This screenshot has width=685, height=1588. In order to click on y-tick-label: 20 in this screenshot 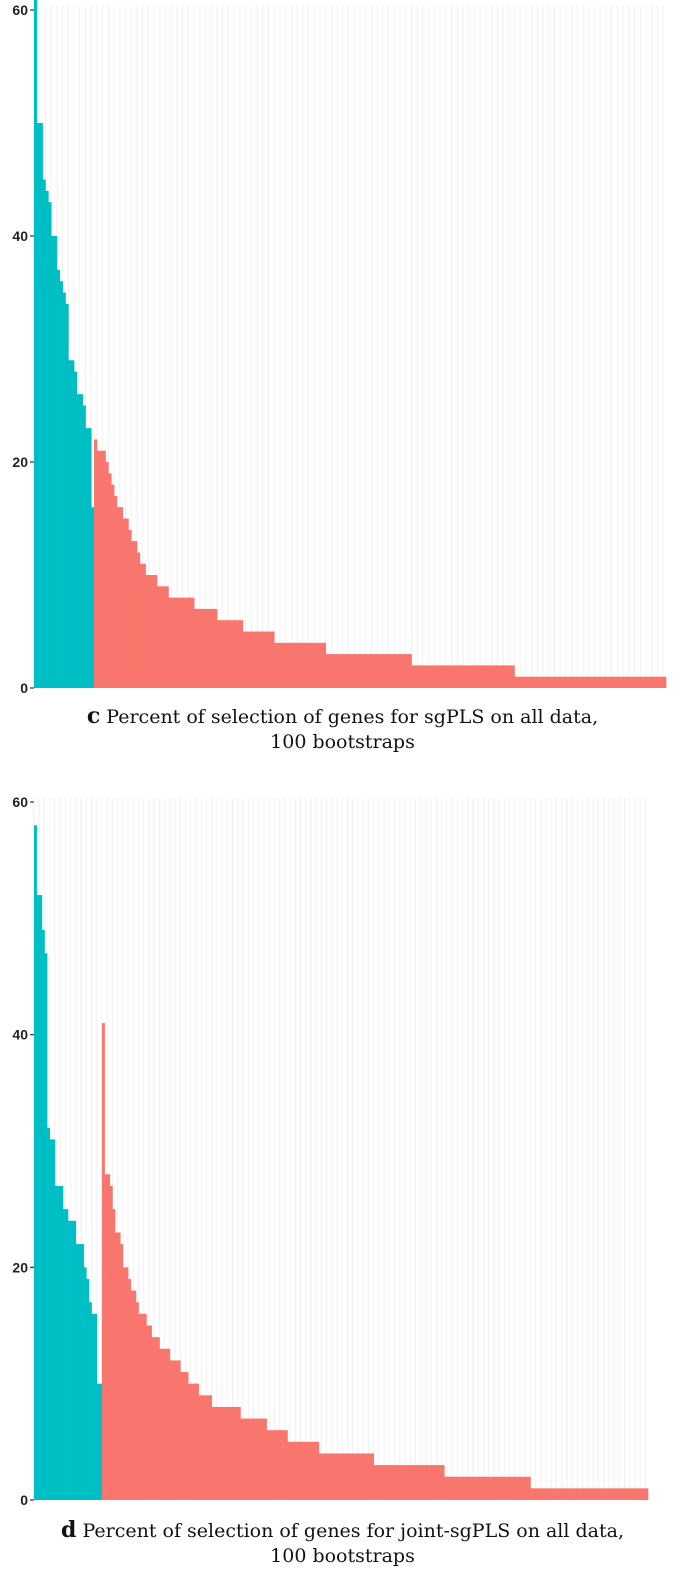, I will do `click(20, 1267)`.